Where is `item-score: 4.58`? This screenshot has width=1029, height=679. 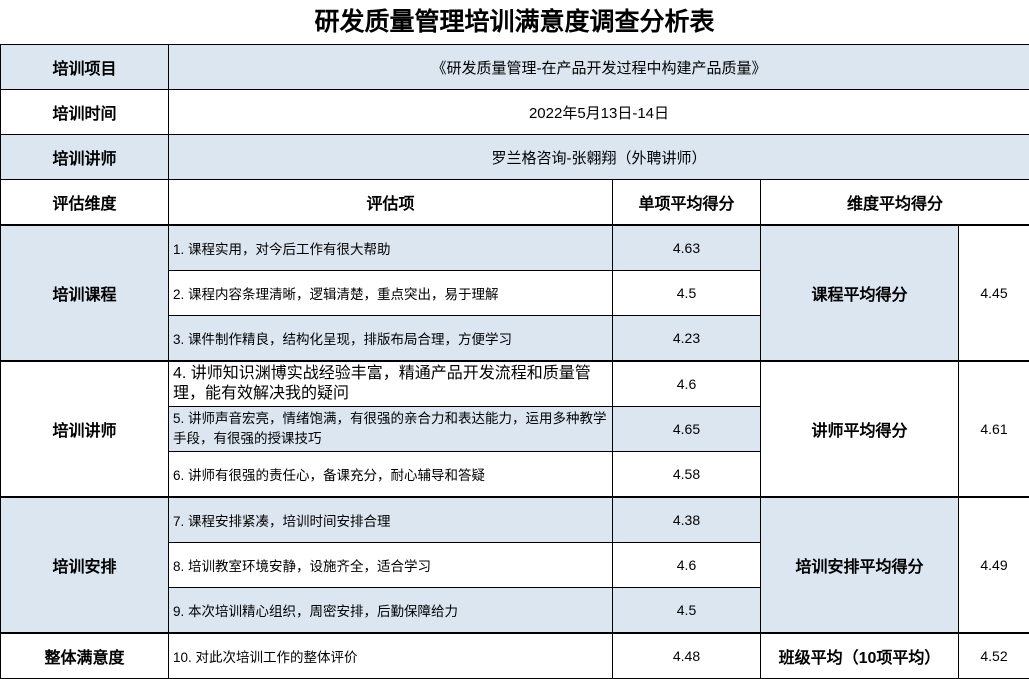
item-score: 4.58 is located at coordinates (687, 475).